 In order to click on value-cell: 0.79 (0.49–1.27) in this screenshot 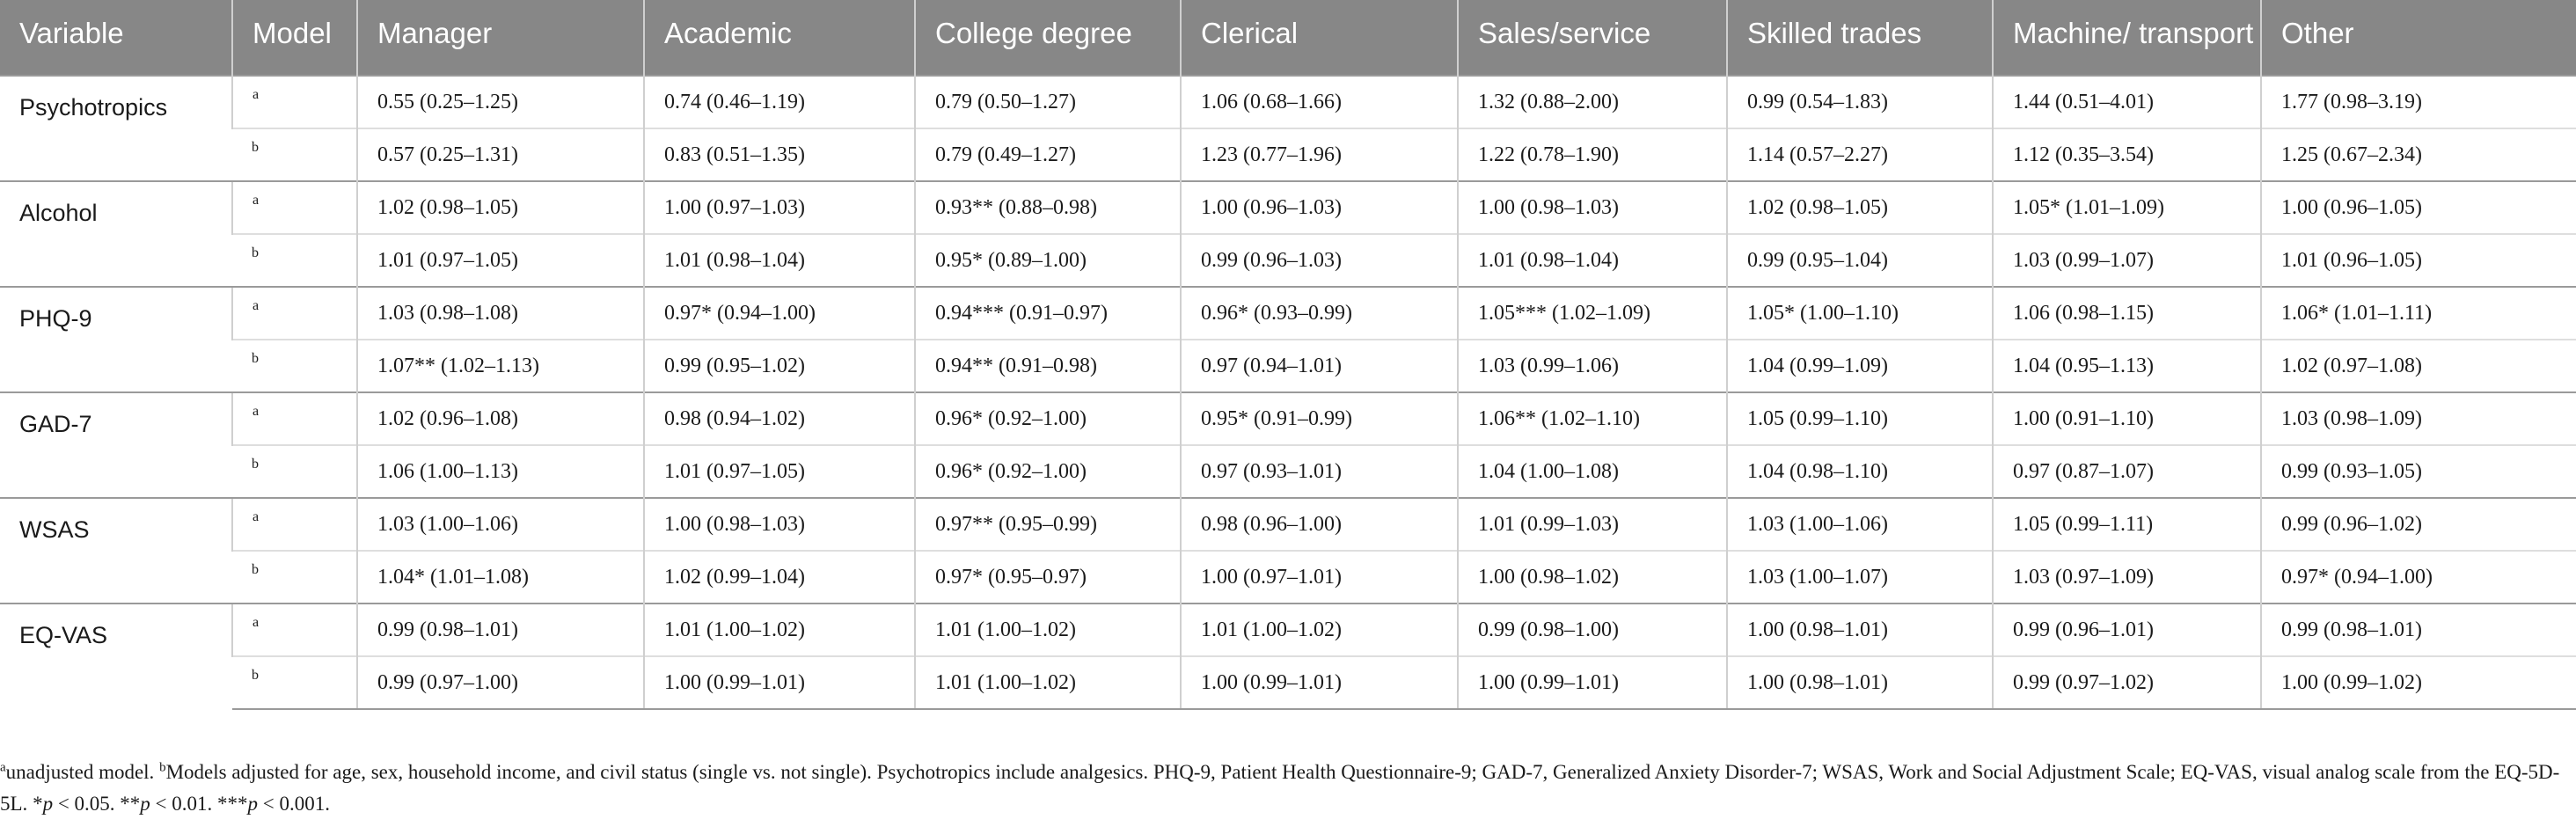, I will do `click(1047, 154)`.